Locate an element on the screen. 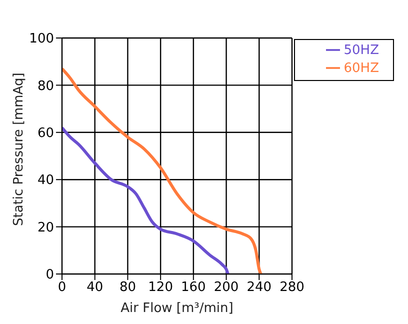 The height and width of the screenshot is (324, 408). x-tick-label: 200 is located at coordinates (226, 288).